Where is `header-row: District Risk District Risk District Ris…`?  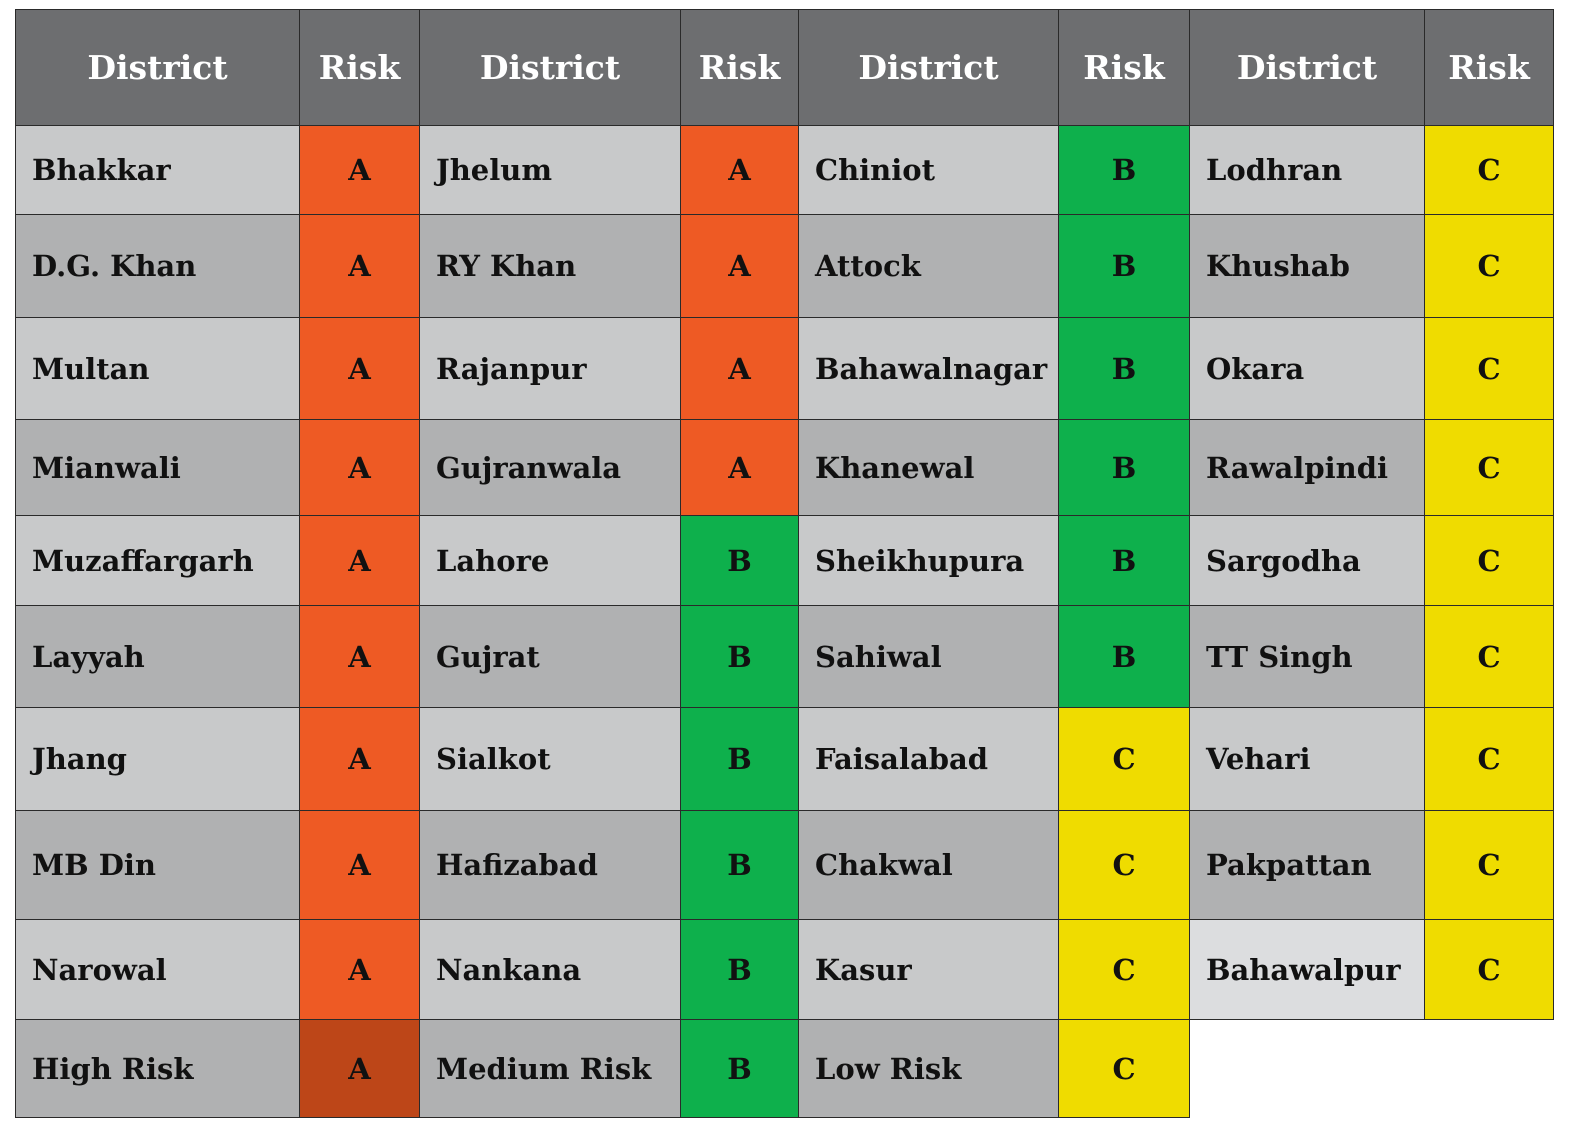 header-row: District Risk District Risk District Ris… is located at coordinates (784, 67).